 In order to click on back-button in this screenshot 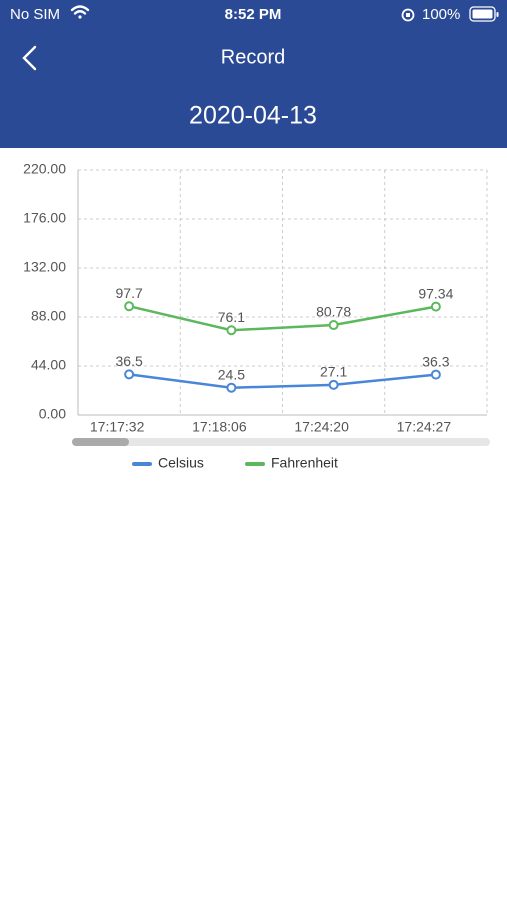, I will do `click(29, 58)`.